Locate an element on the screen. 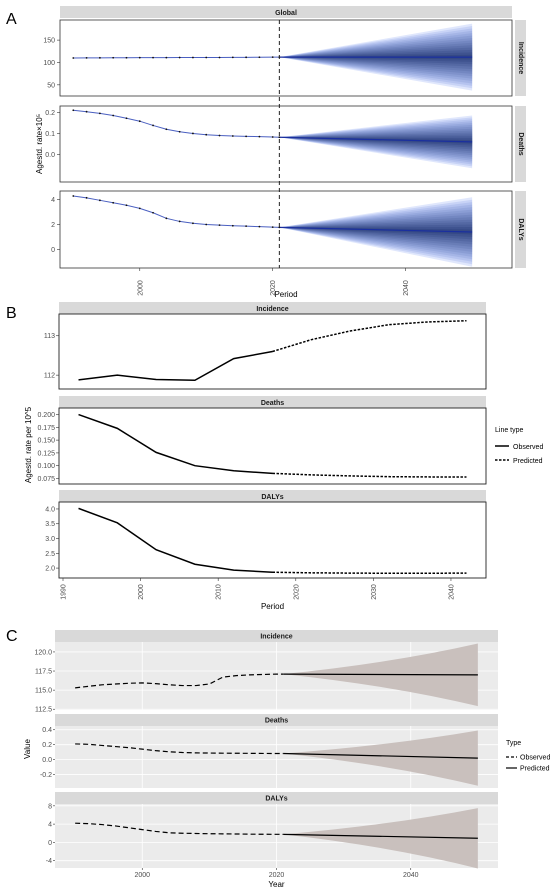 The image size is (550, 893). panel-a-fan-median is located at coordinates (376, 139).